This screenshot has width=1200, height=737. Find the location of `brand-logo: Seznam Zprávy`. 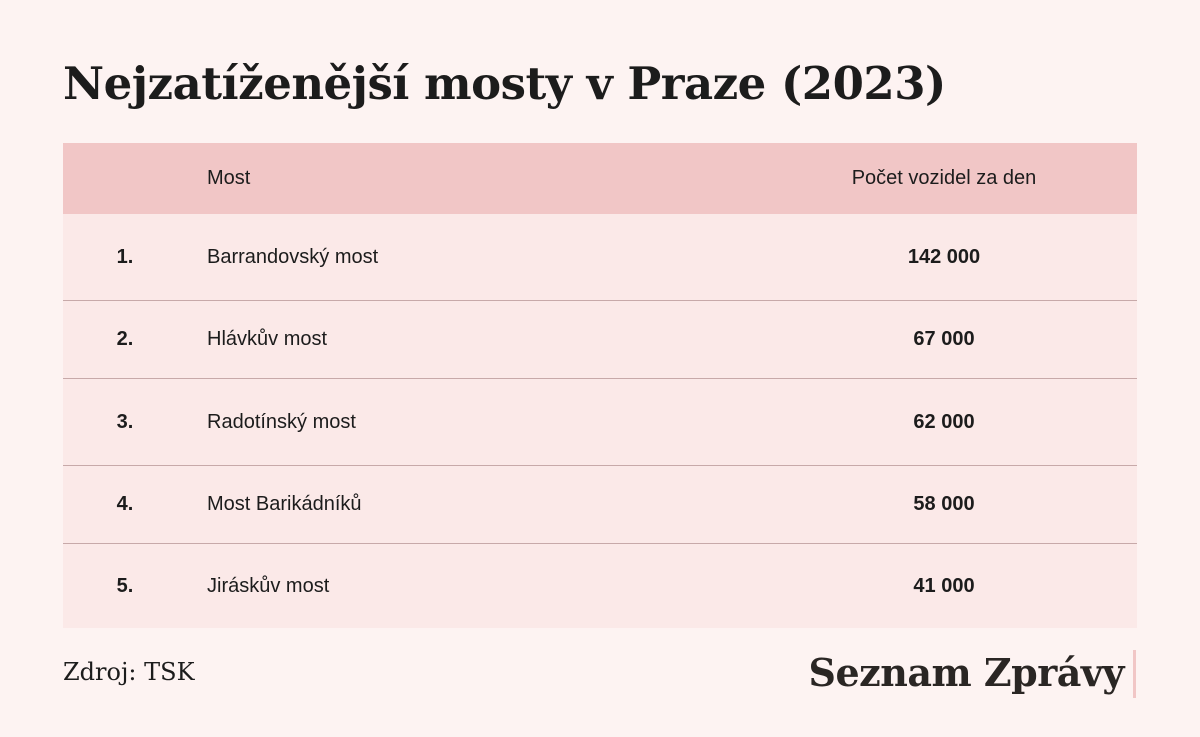

brand-logo: Seznam Zprávy is located at coordinates (966, 672).